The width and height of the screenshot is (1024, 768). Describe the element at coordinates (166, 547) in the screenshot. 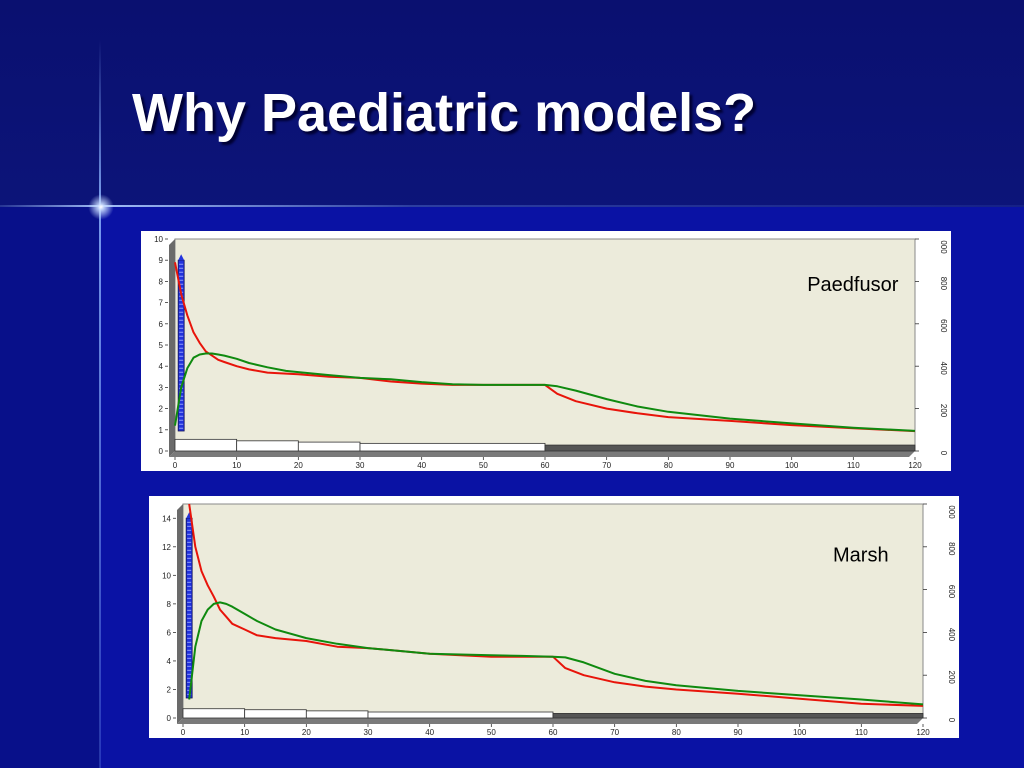

I see `y-tick-label: 12` at that location.